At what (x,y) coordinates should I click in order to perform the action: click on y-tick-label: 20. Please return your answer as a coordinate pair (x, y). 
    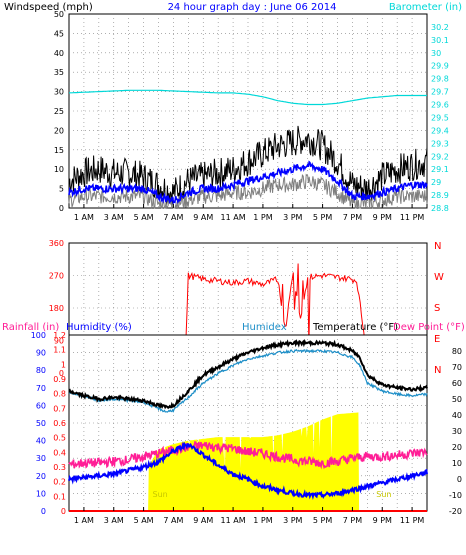
    Looking at the image, I should click on (59, 130).